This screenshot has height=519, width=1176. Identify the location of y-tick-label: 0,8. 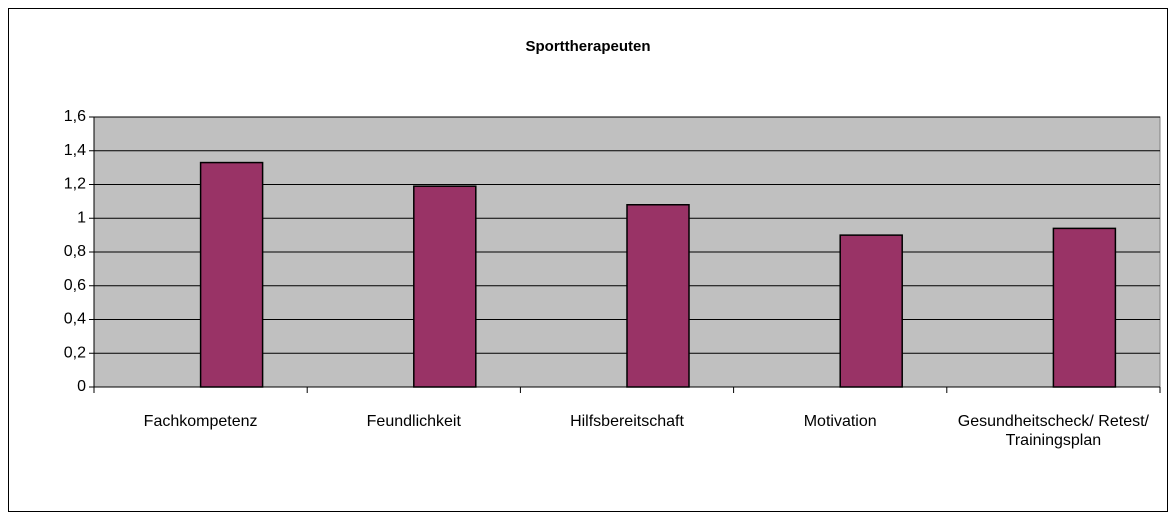
(75, 251).